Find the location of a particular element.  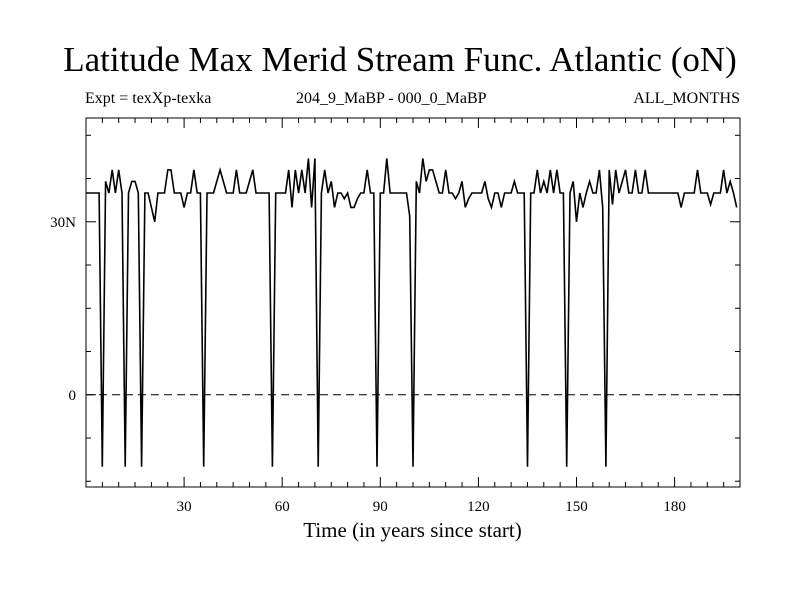

x-tick-label: 180 is located at coordinates (674, 507).